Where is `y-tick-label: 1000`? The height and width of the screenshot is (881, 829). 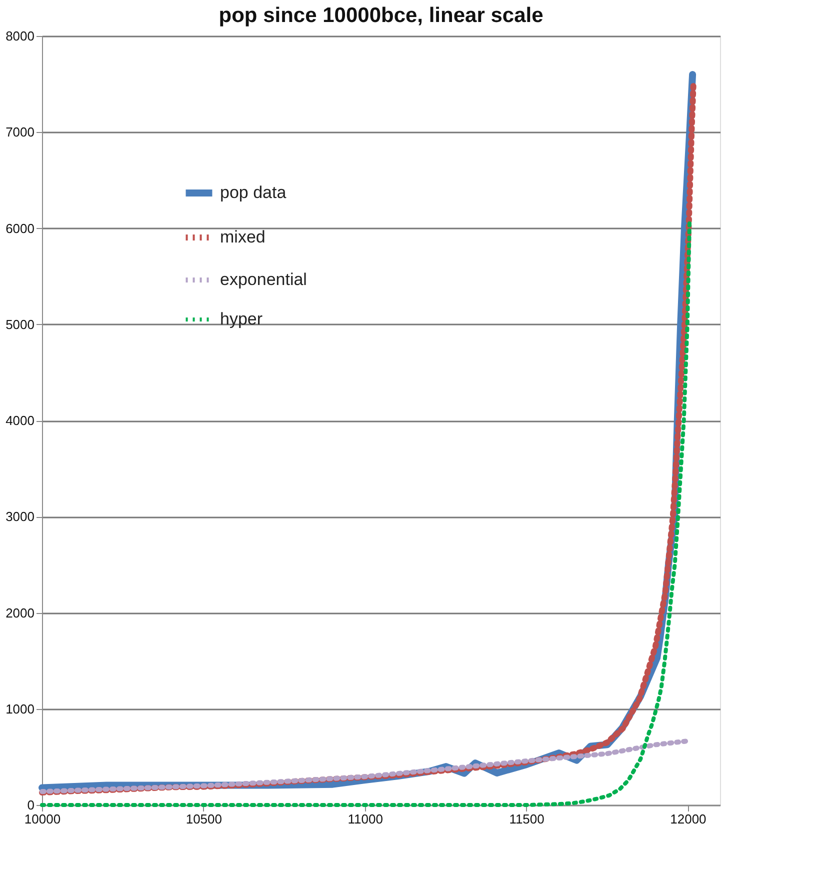 y-tick-label: 1000 is located at coordinates (20, 708).